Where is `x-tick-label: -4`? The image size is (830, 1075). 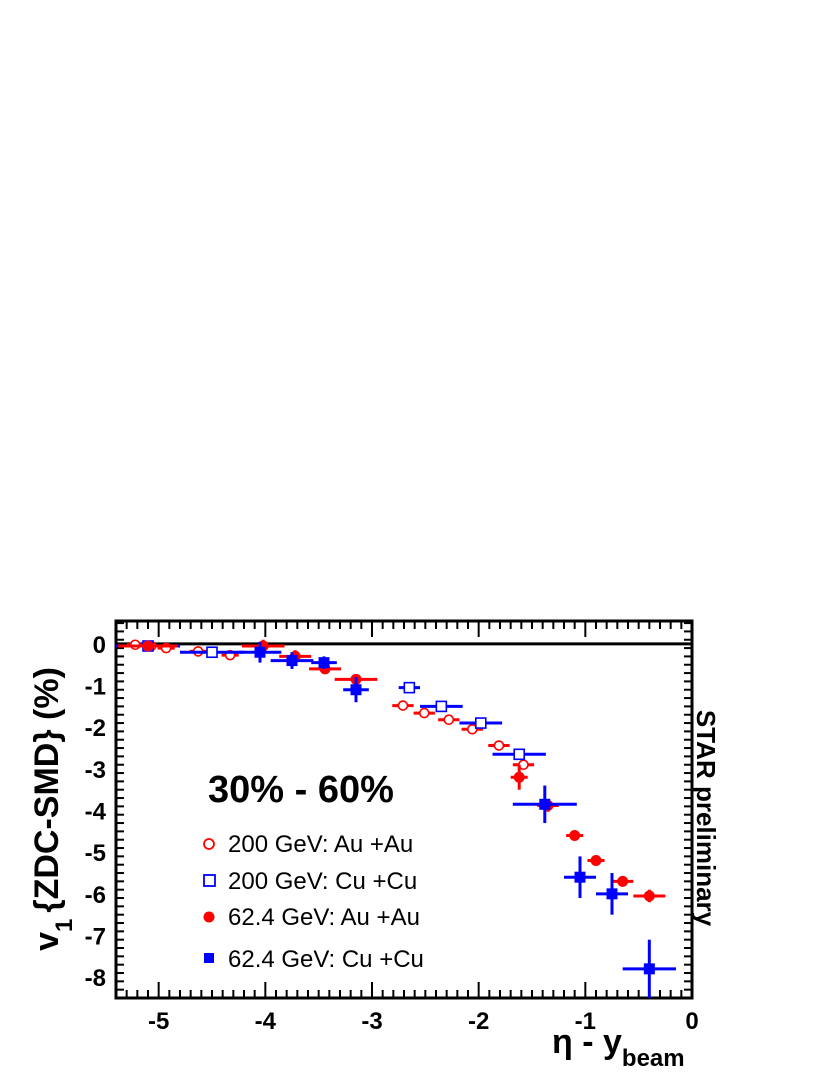 x-tick-label: -4 is located at coordinates (266, 1021).